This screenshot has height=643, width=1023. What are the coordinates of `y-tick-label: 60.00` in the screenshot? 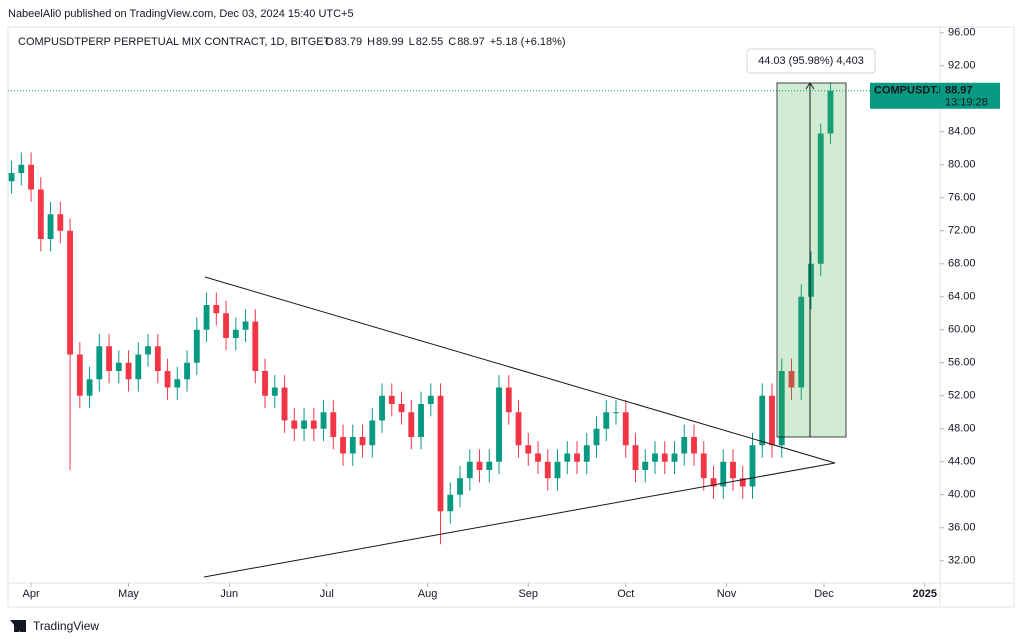 It's located at (962, 330).